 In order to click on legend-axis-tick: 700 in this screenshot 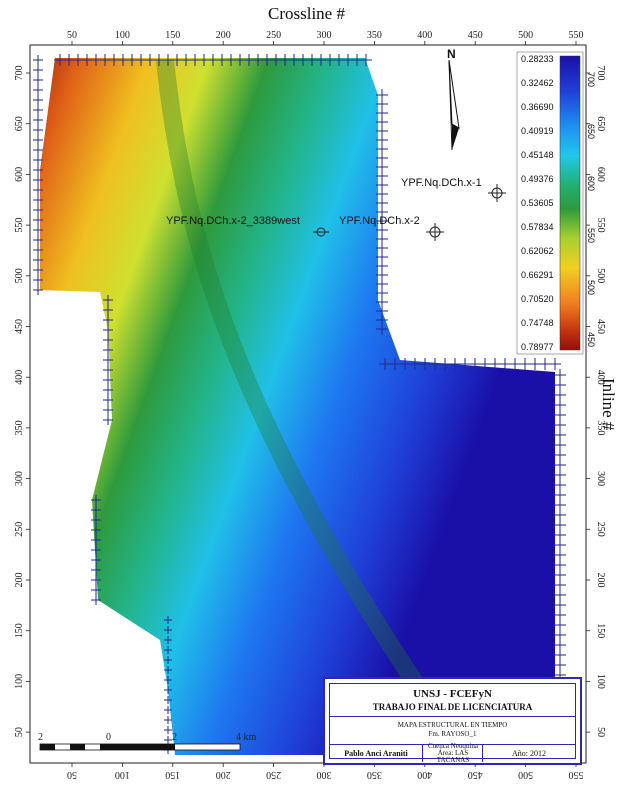, I will do `click(591, 79)`.